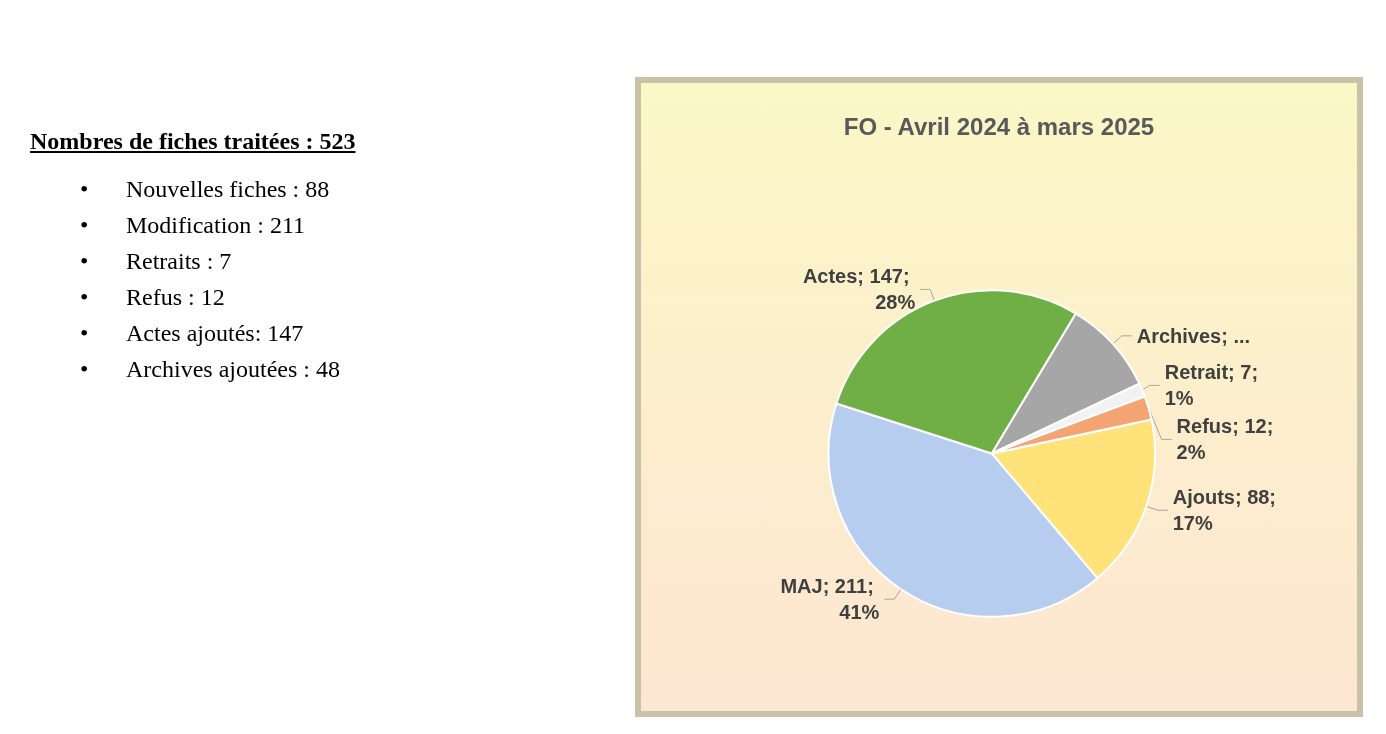  What do you see at coordinates (210, 369) in the screenshot?
I see `text: • Archives ajoutées : 48` at bounding box center [210, 369].